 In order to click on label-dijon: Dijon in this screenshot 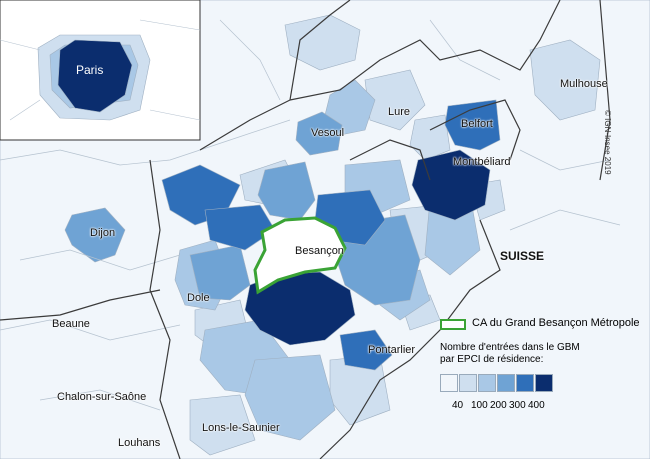, I will do `click(103, 233)`.